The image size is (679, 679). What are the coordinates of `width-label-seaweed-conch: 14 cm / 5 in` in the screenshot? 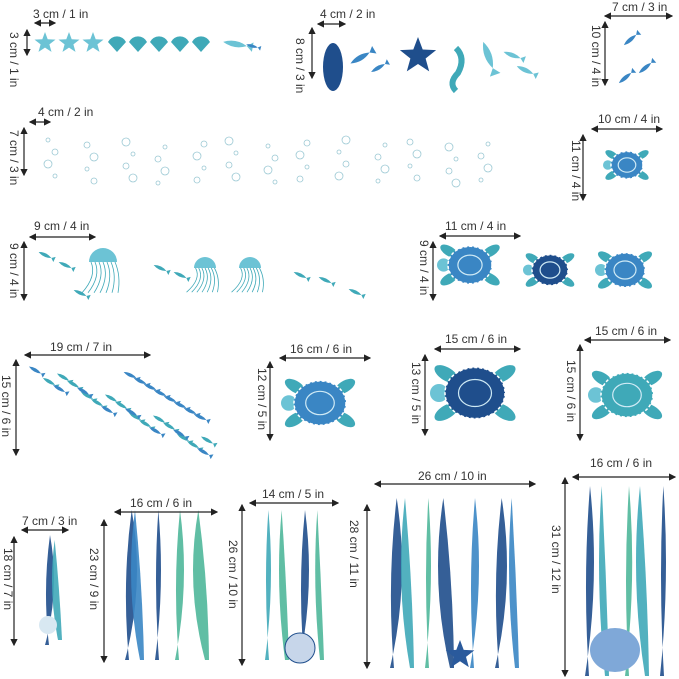 It's located at (293, 494).